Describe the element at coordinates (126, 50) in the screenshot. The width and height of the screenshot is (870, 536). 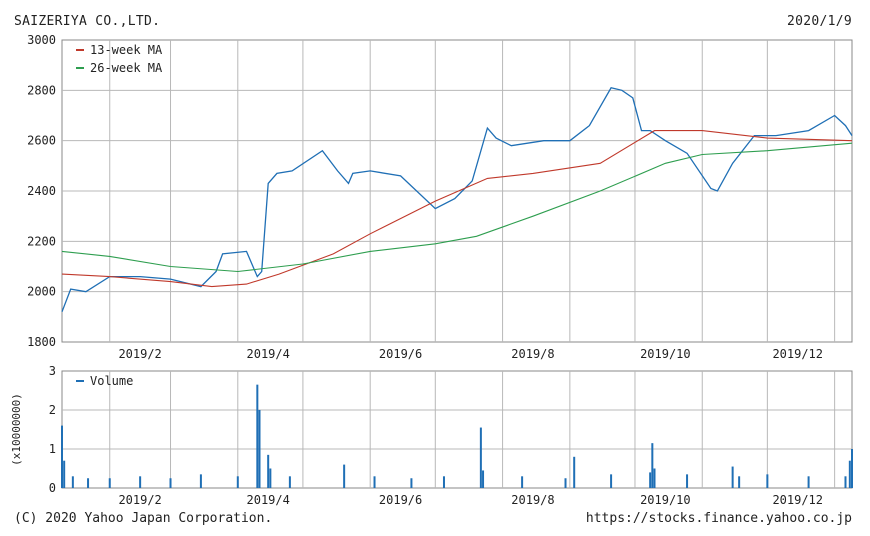
I see `legend-entry: 13-week MA` at that location.